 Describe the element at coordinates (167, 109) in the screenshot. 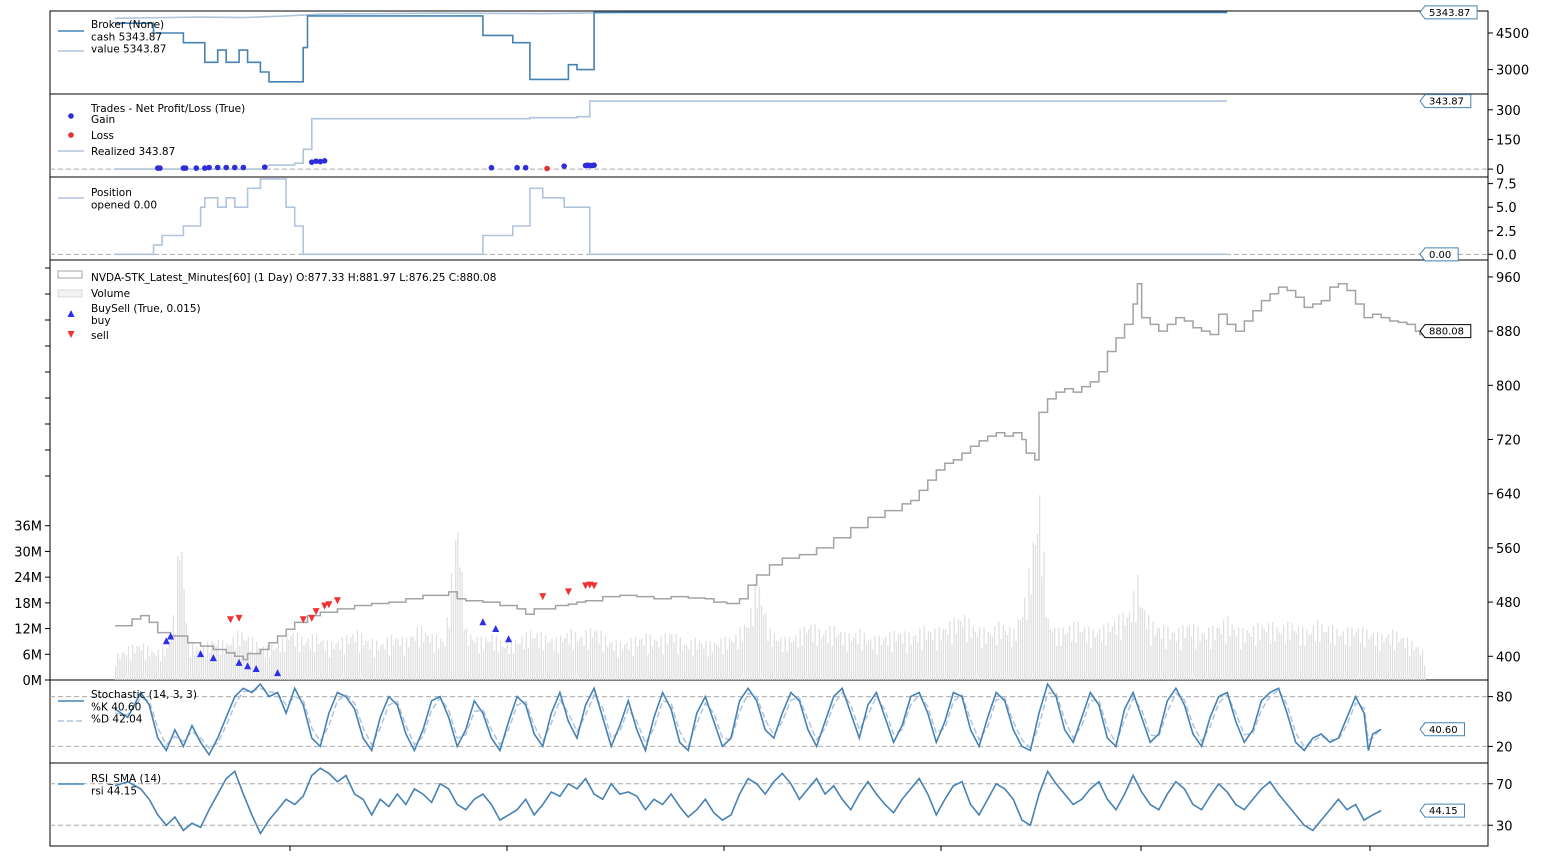

I see `trades-legend-text: Trades - Net Profit/Loss (True)` at that location.